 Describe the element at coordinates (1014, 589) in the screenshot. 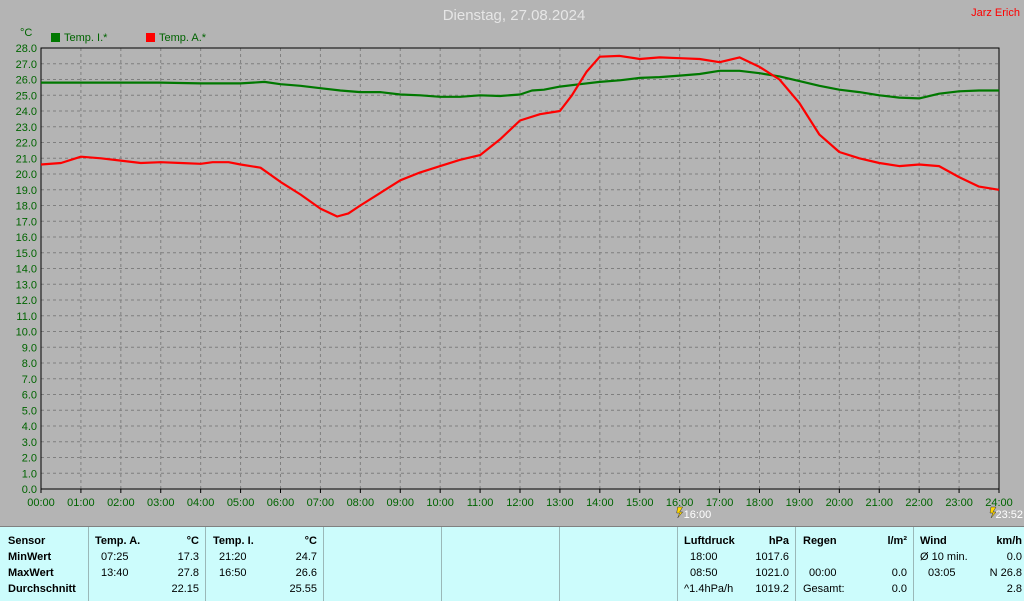

I see `wind-avg-value: 2.8` at that location.